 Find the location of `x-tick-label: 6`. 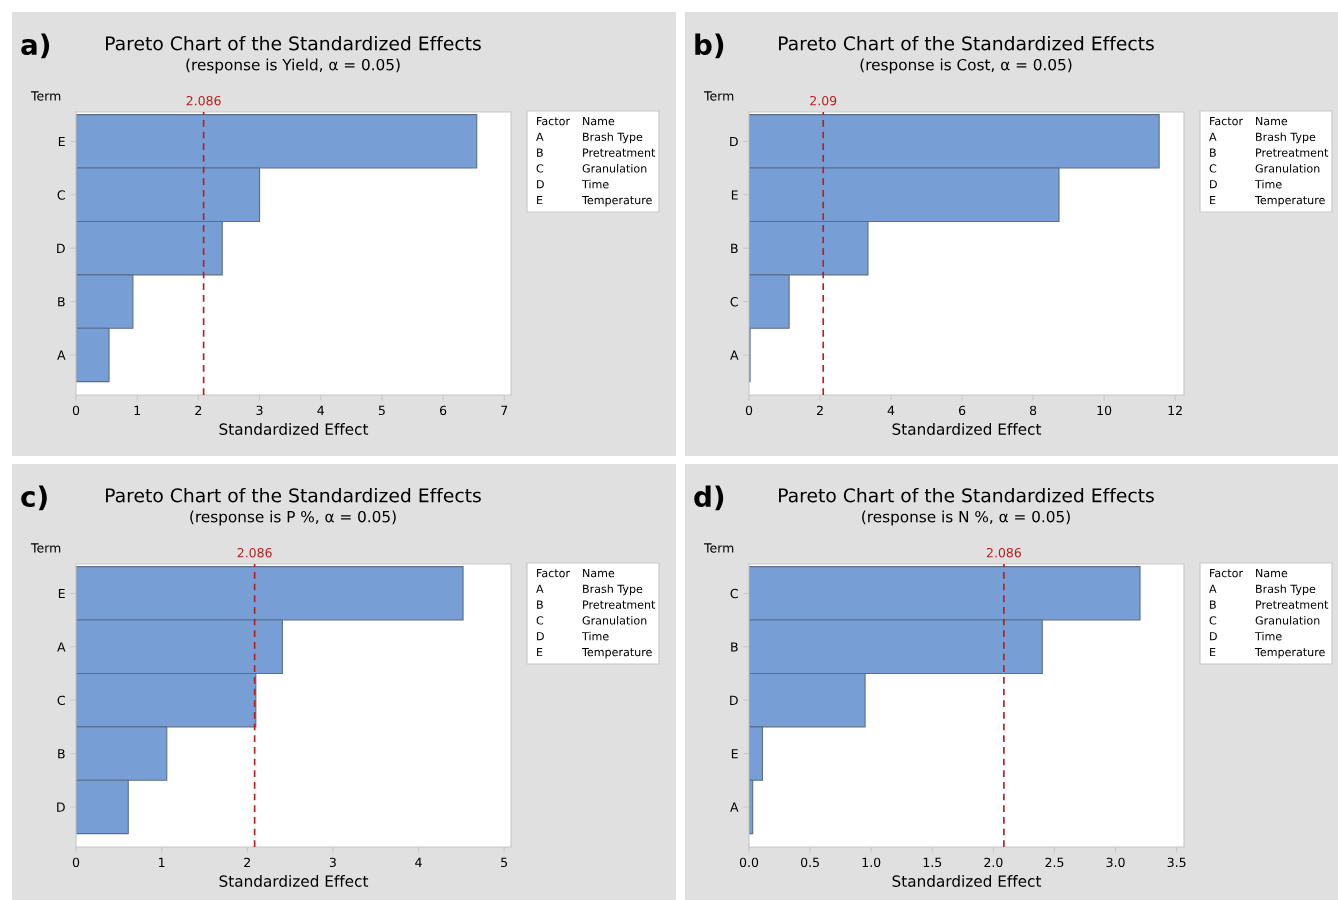

x-tick-label: 6 is located at coordinates (962, 410).